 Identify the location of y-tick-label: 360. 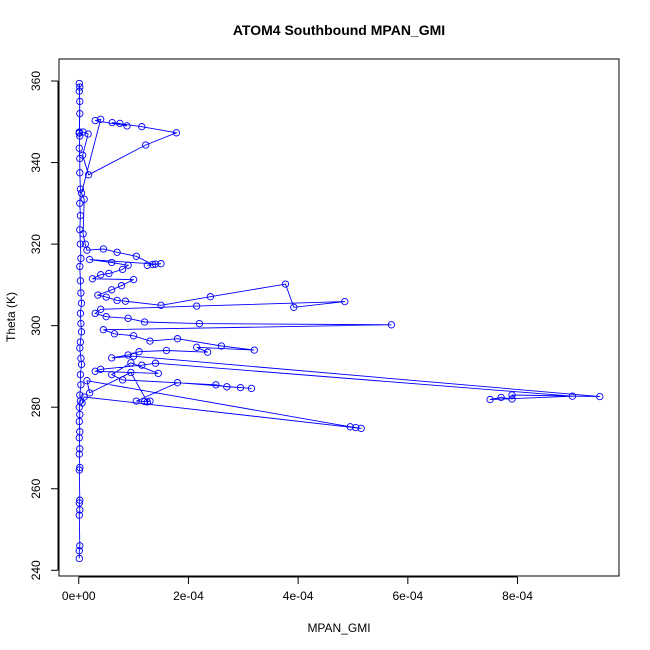
(36, 81).